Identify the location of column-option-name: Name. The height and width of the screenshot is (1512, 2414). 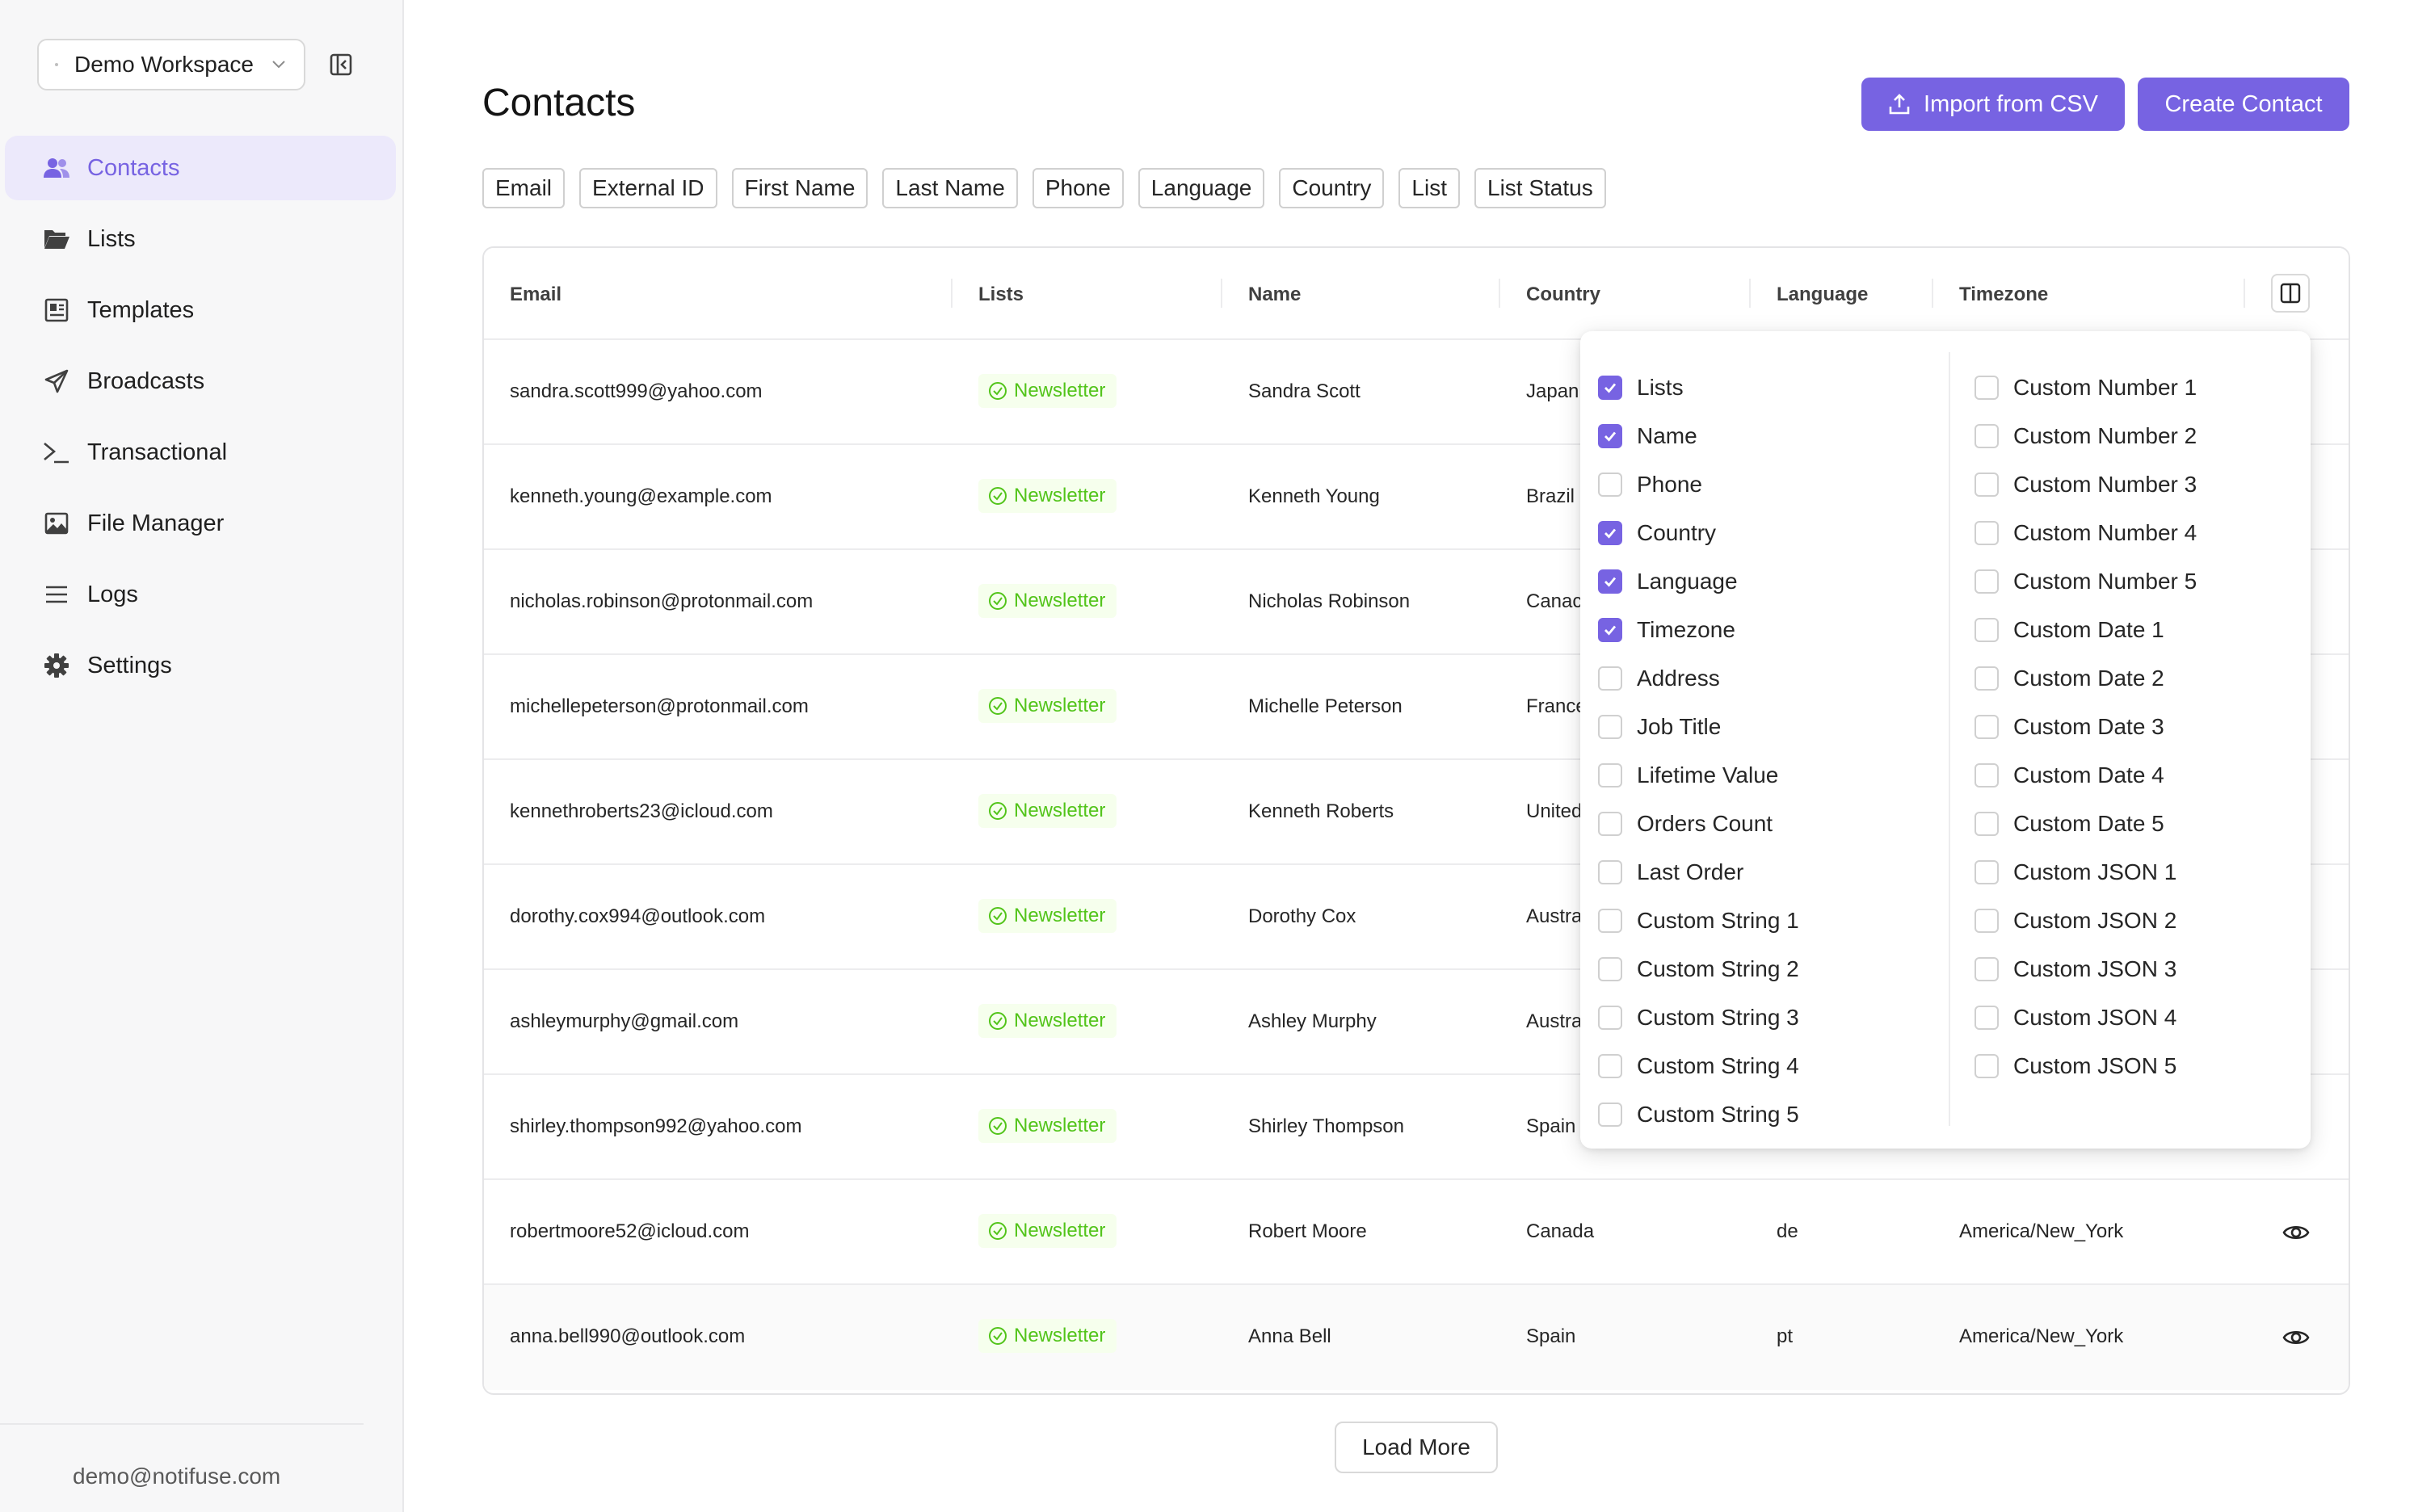
(1699, 436).